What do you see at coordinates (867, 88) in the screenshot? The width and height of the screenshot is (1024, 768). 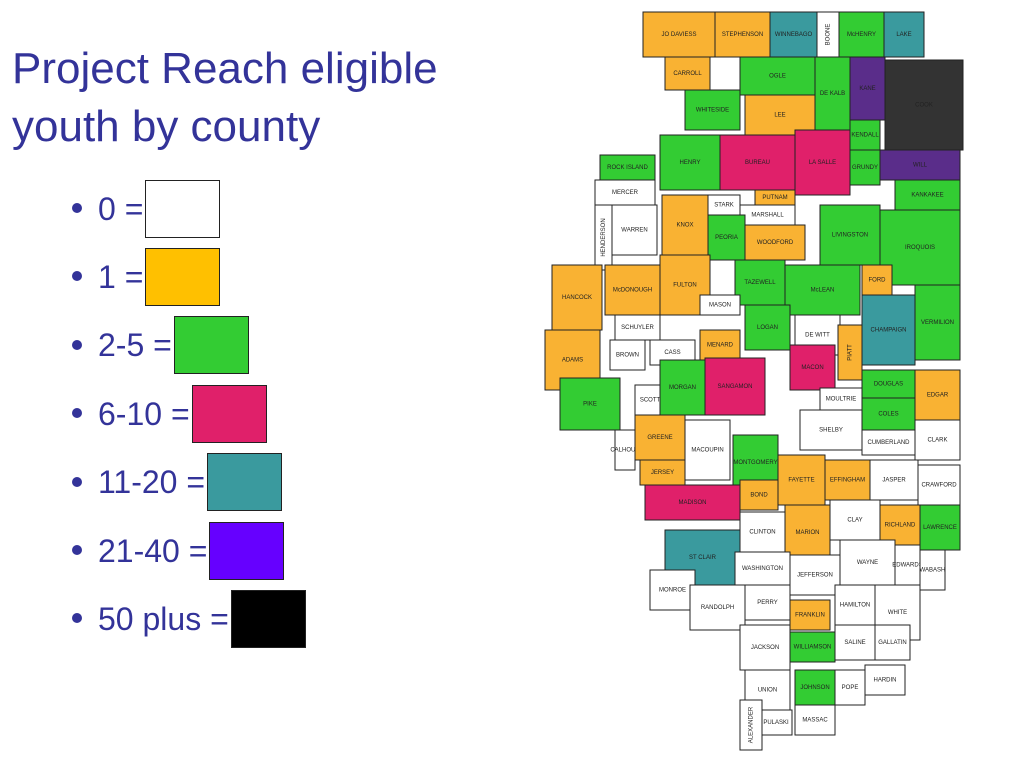 I see `county: KANE` at bounding box center [867, 88].